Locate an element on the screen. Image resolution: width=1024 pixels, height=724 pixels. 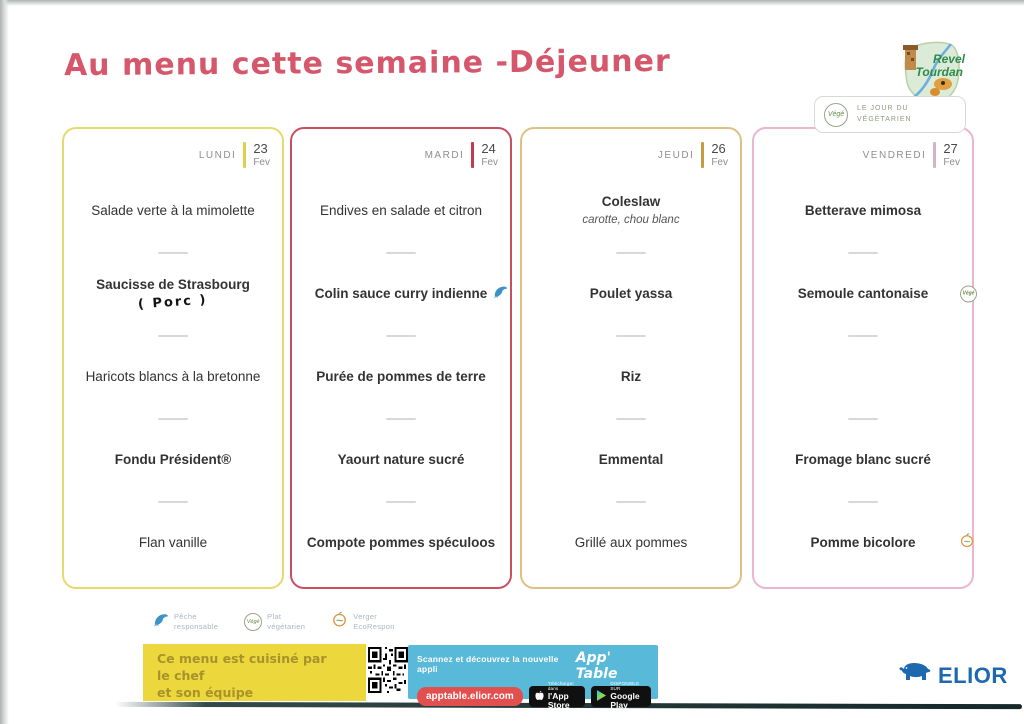
day-name: MARDI is located at coordinates (444, 155).